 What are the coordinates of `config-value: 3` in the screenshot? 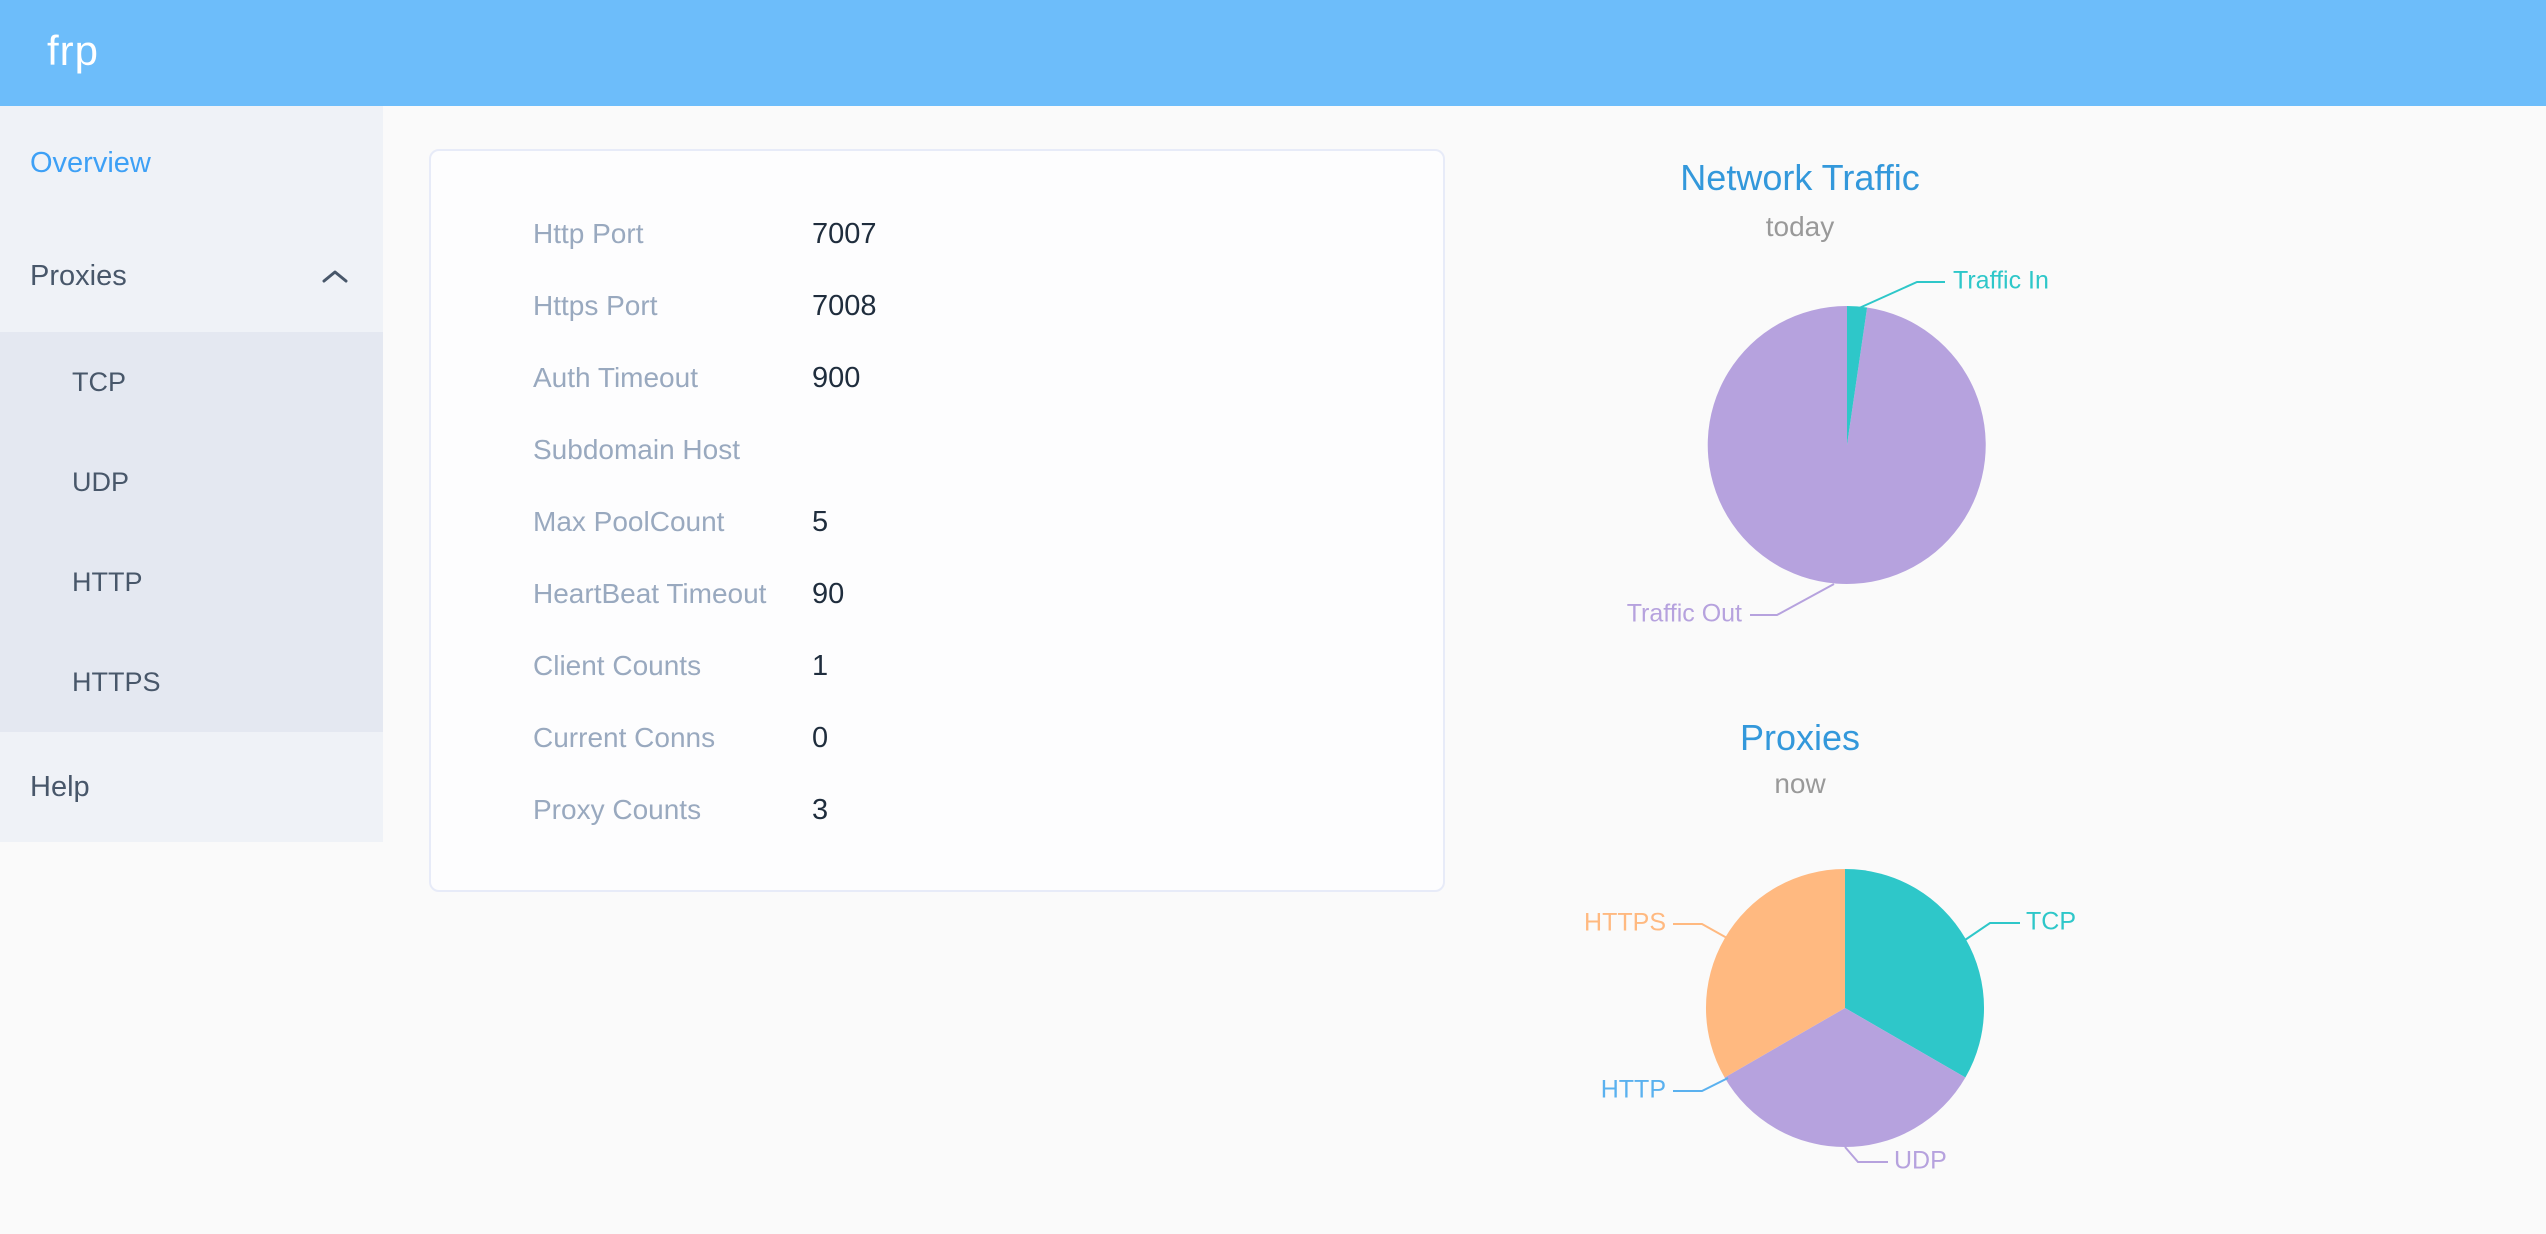 It's located at (820, 809).